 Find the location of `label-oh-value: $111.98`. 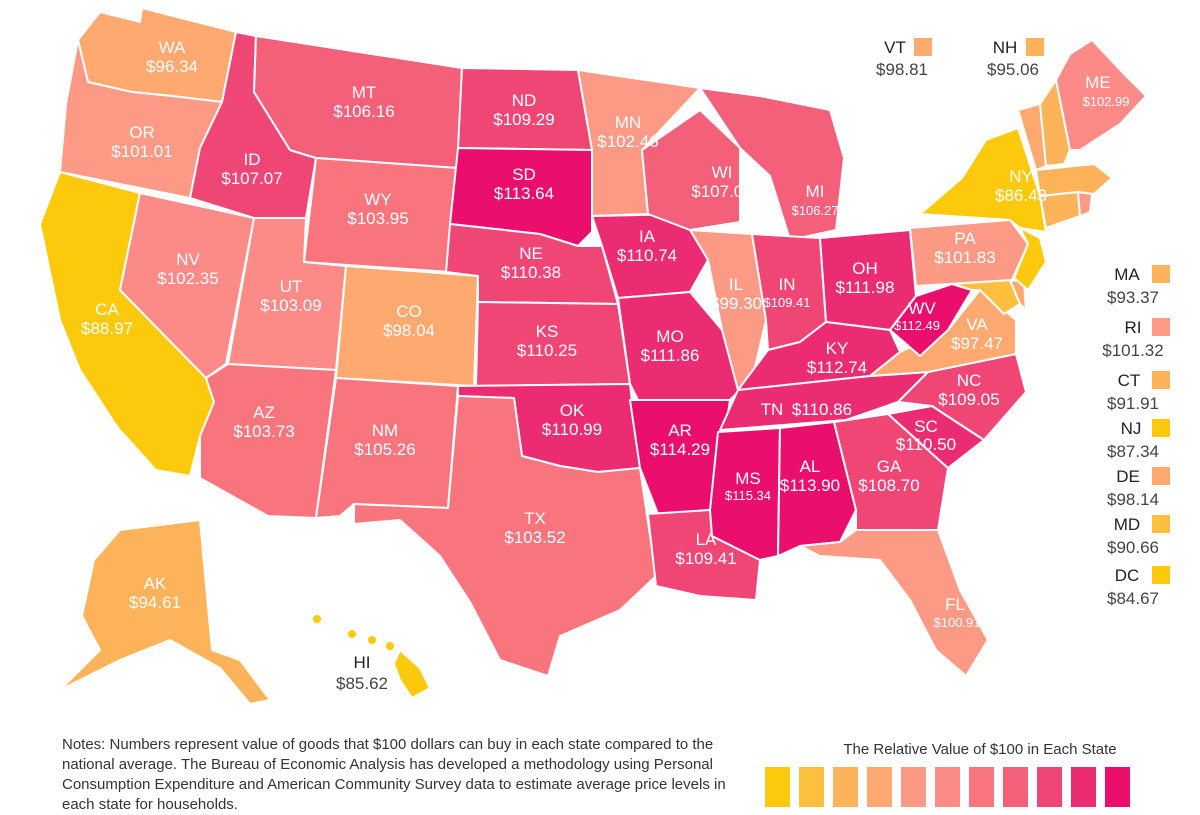

label-oh-value: $111.98 is located at coordinates (865, 287).